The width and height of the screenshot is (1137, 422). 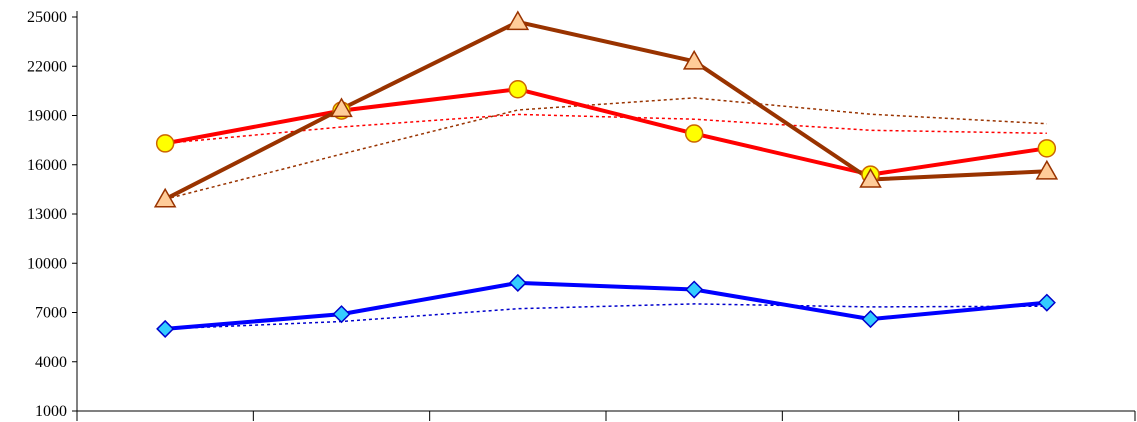 What do you see at coordinates (47, 66) in the screenshot?
I see `y-tick-label: 22000` at bounding box center [47, 66].